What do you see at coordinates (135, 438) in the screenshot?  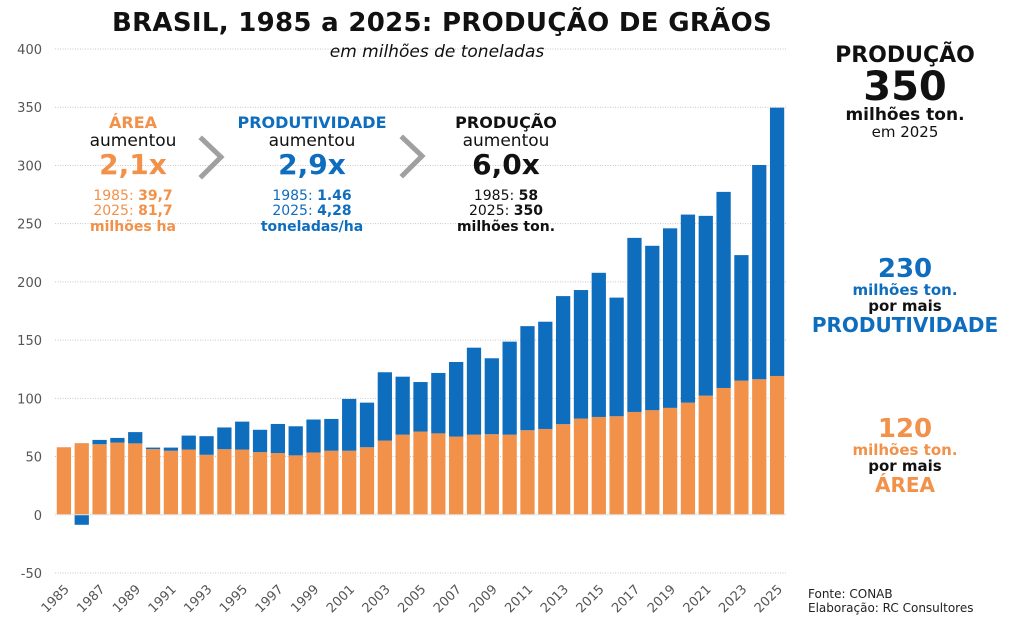 I see `bar-productivity-1989` at bounding box center [135, 438].